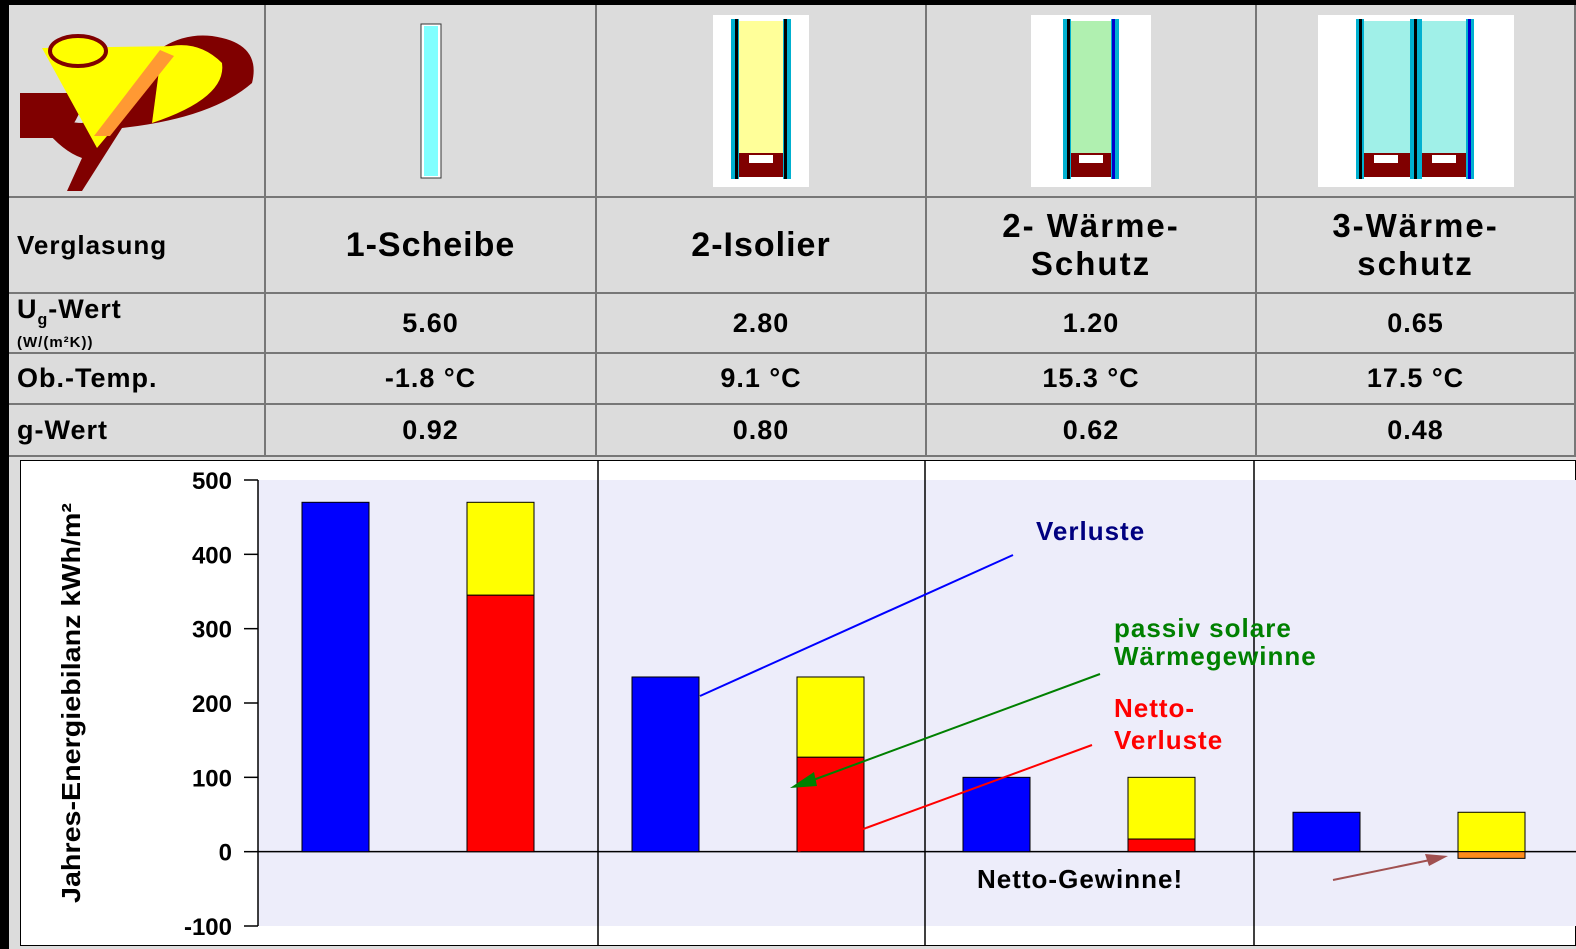 This screenshot has height=949, width=1576. What do you see at coordinates (1491, 855) in the screenshot?
I see `bar-netto-gewinne` at bounding box center [1491, 855].